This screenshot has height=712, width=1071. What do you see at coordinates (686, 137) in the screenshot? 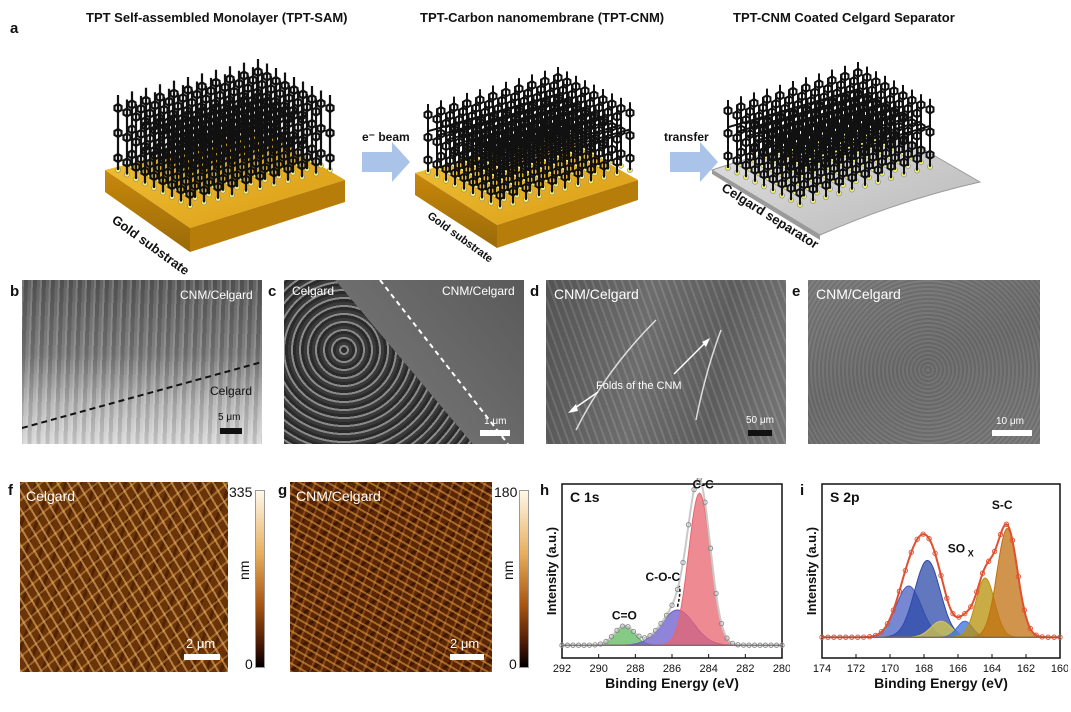
I see `arrow-transfer-label: transfer` at bounding box center [686, 137].